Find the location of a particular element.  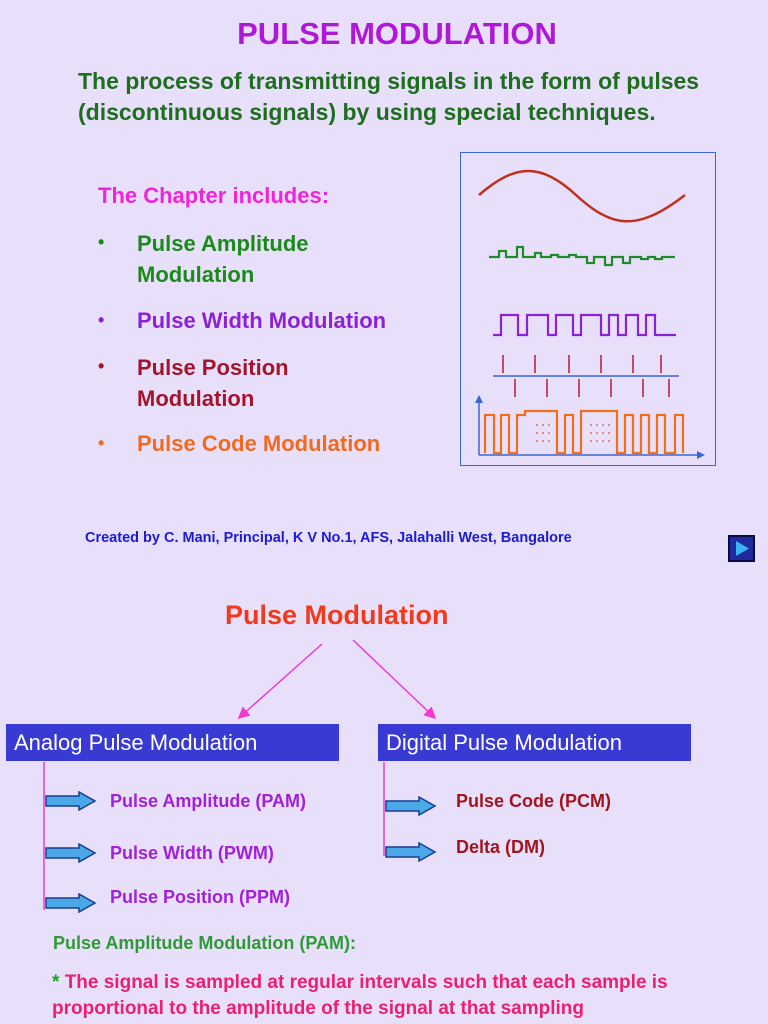

chapter-heading: The Chapter includes: is located at coordinates (214, 195).